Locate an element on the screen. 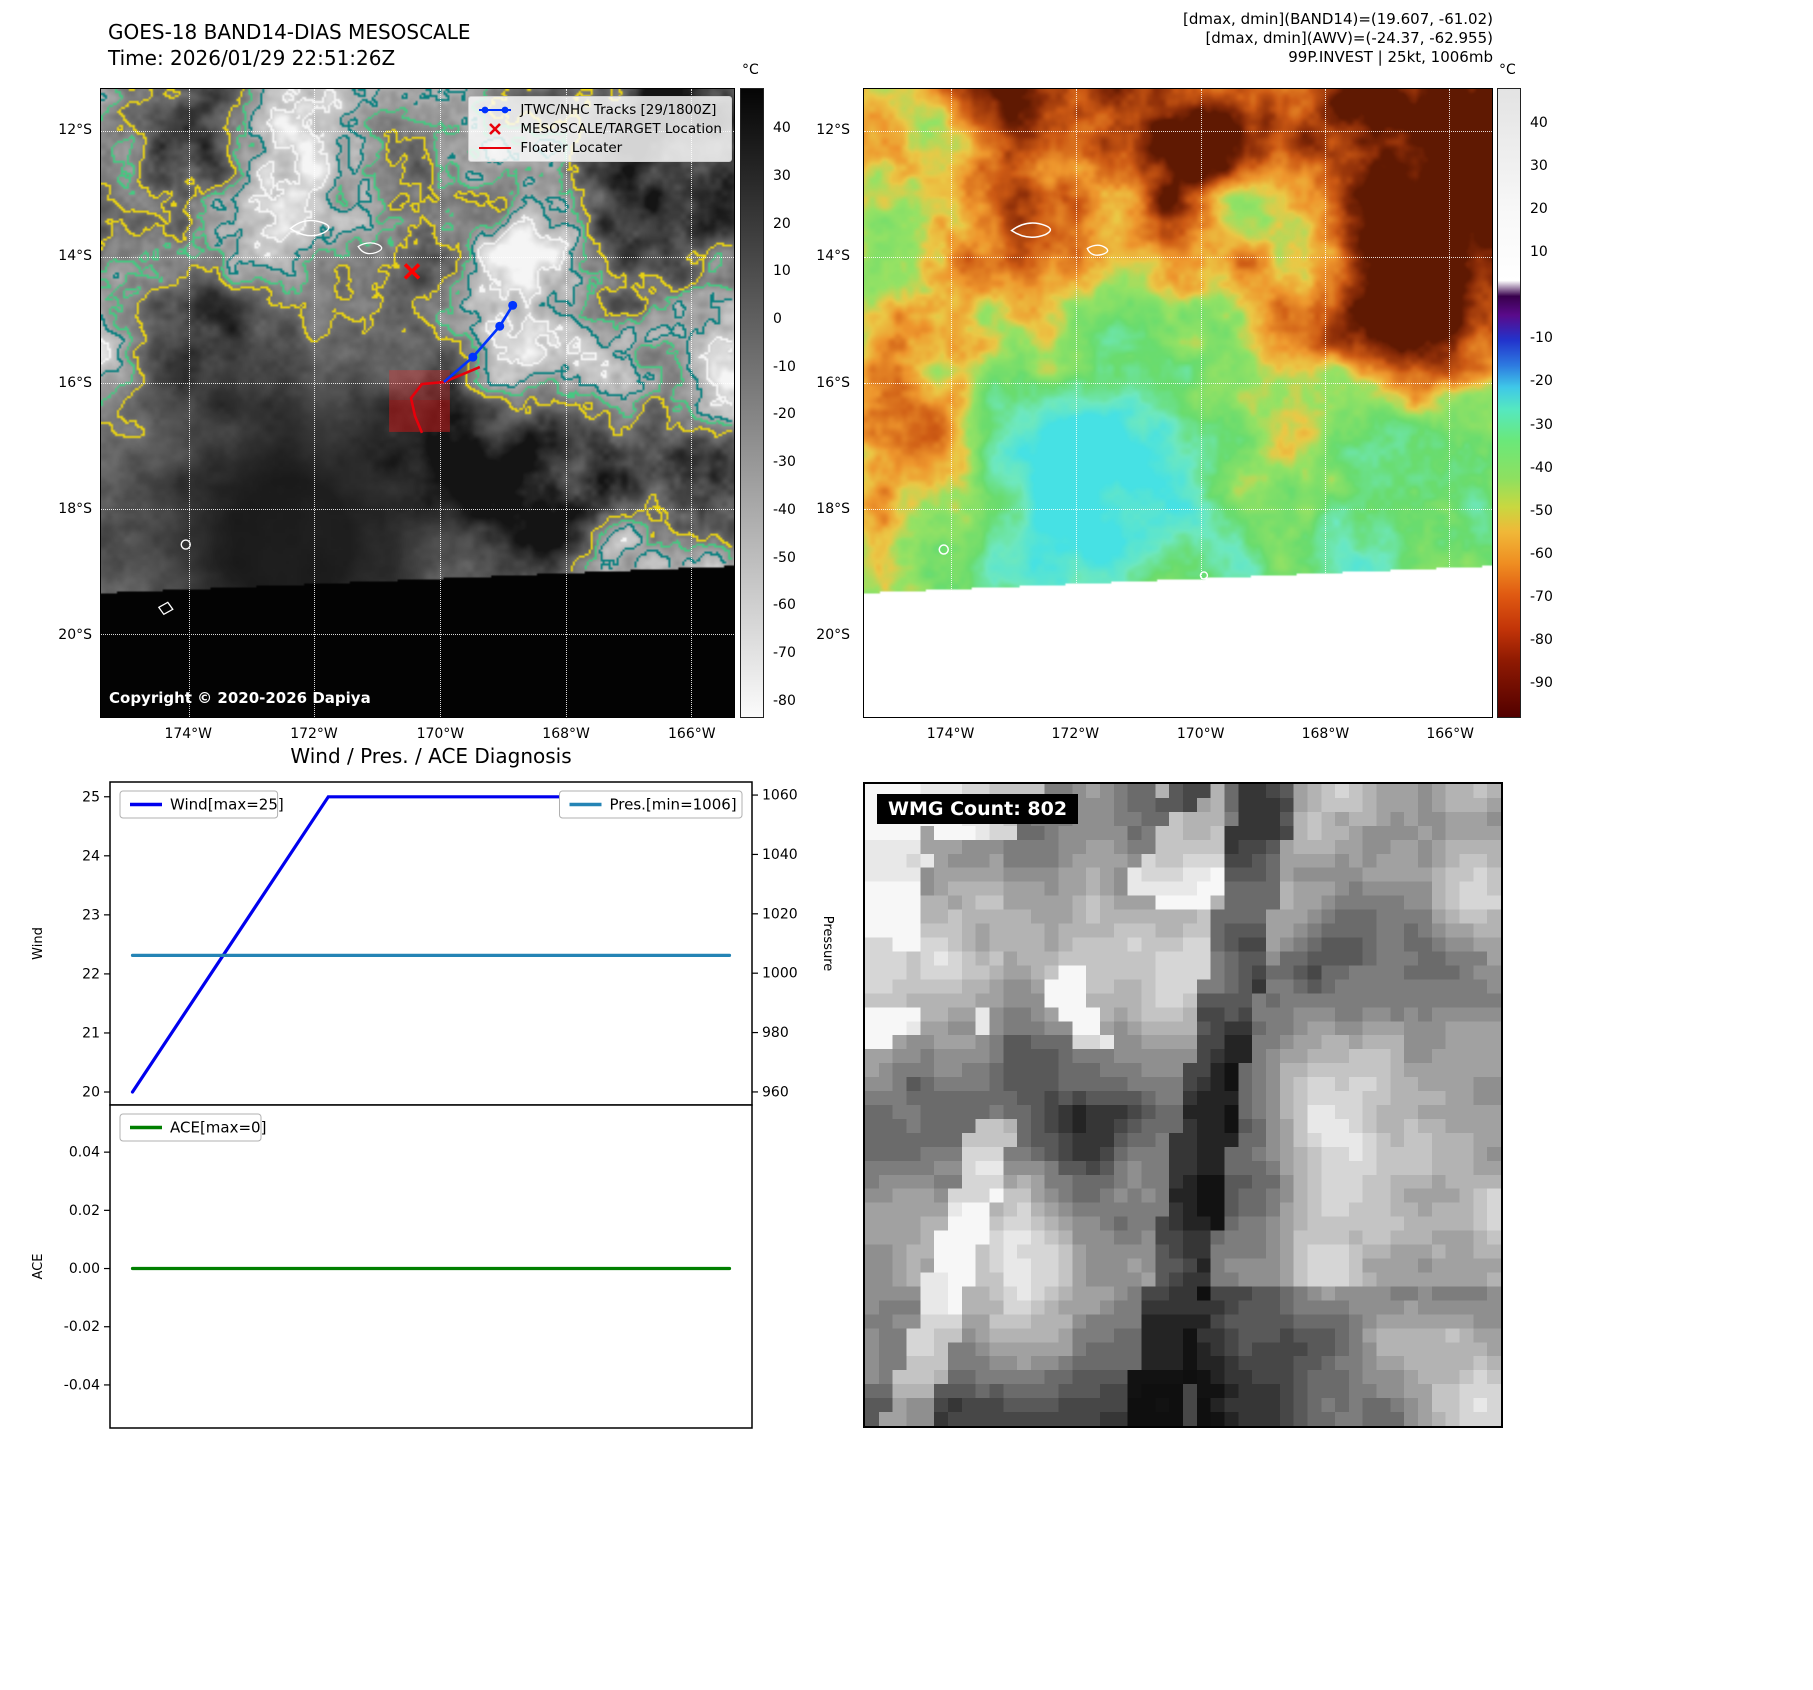 The image size is (1813, 1690). axis-tick-label: 0.02 is located at coordinates (84, 1211).